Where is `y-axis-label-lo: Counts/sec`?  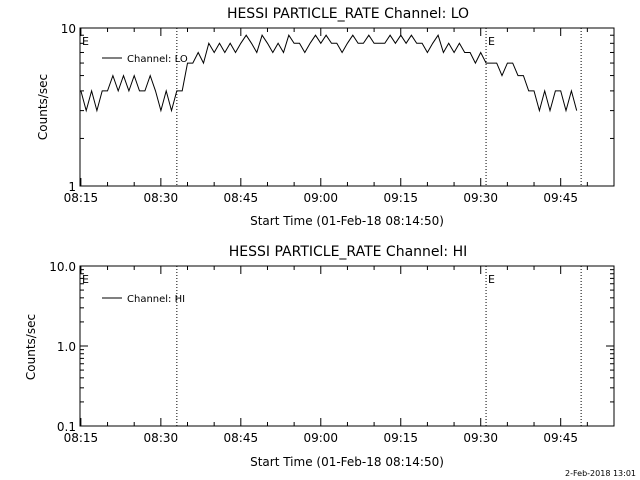
y-axis-label-lo: Counts/sec is located at coordinates (43, 107).